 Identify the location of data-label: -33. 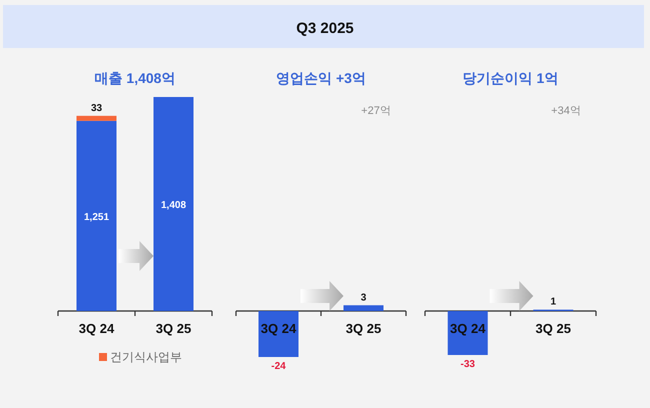
(468, 364).